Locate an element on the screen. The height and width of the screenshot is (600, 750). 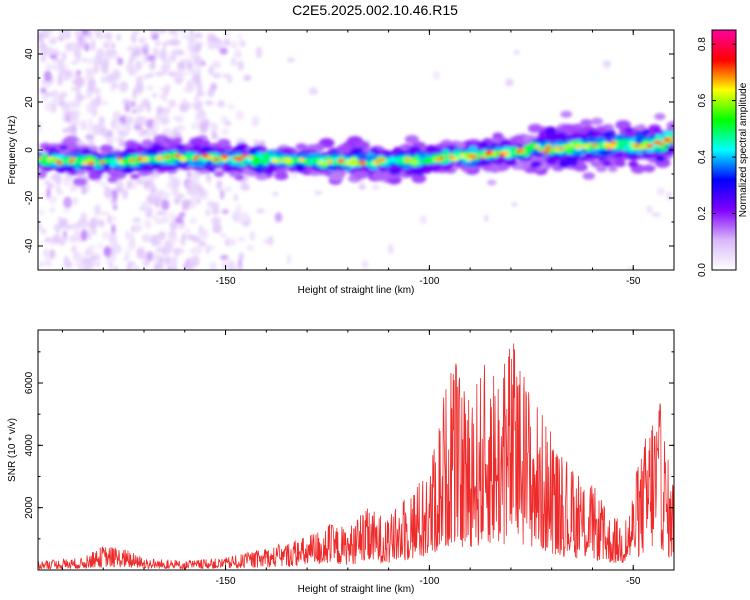
colorbar-tick-label: 0.6 is located at coordinates (702, 100).